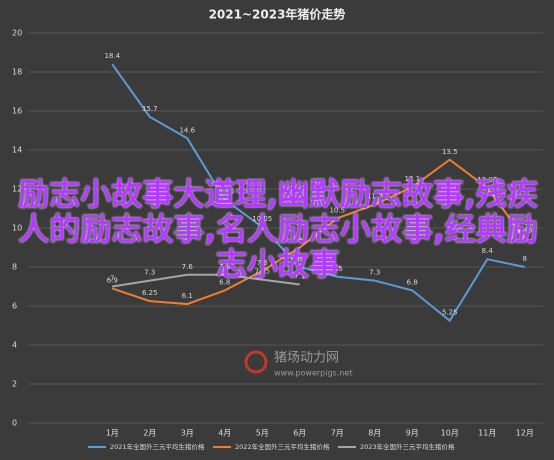  I want to click on data-label: 12.1, so click(412, 179).